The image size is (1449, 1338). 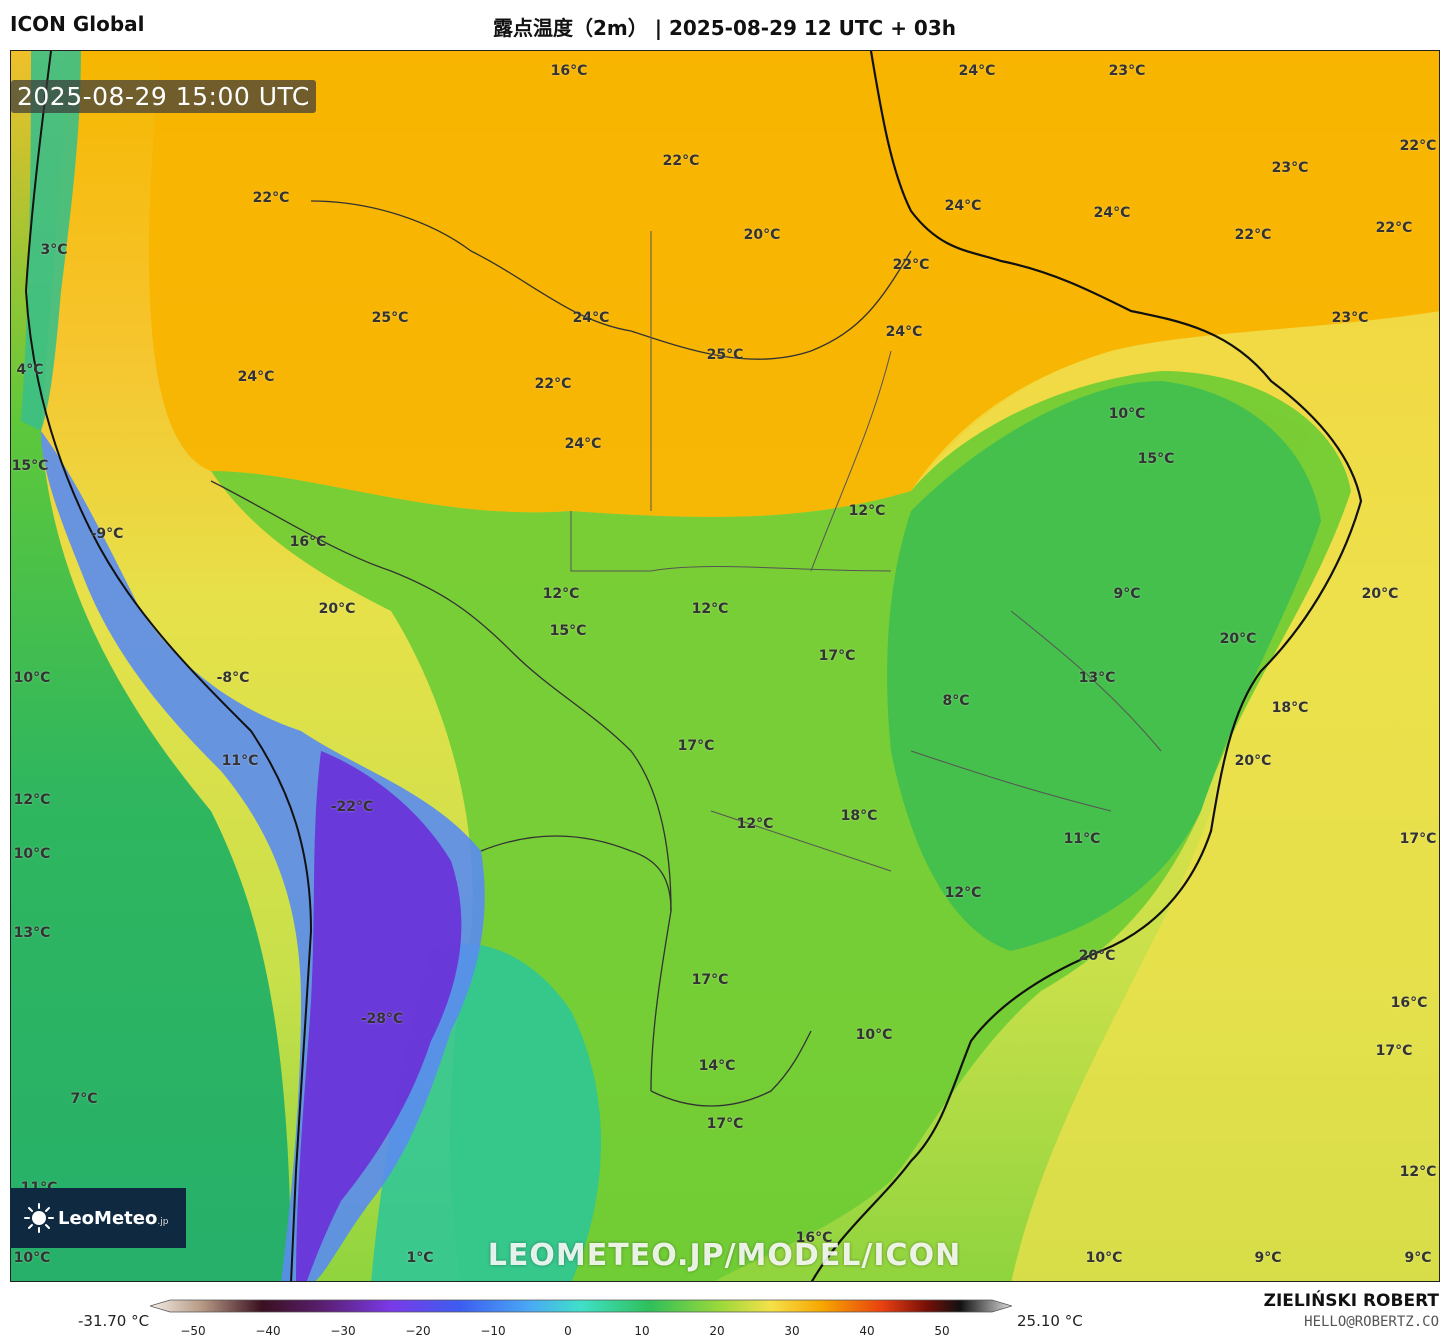 I want to click on colorbar-tick: 0, so click(x=568, y=1331).